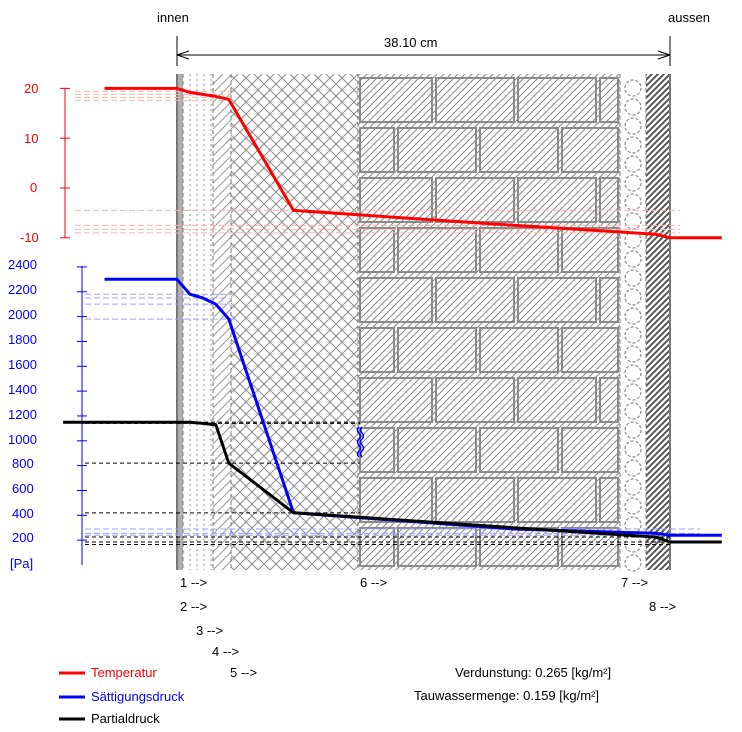 The height and width of the screenshot is (732, 742). I want to click on layer-label-5: 5 -->, so click(243, 673).